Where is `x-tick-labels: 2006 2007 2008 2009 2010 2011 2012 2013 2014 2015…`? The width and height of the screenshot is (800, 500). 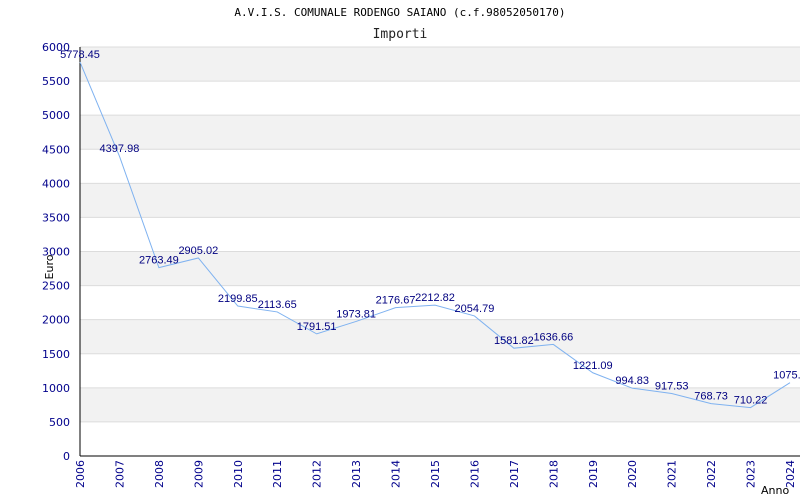
x-tick-labels: 2006 2007 2008 2009 2010 2011 2012 2013 2014 2015… is located at coordinates (435, 474).